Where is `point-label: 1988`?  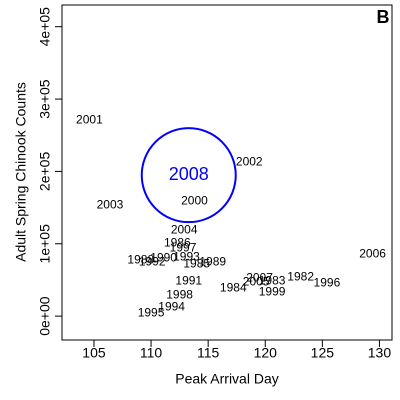
point-label: 1988 is located at coordinates (140, 259).